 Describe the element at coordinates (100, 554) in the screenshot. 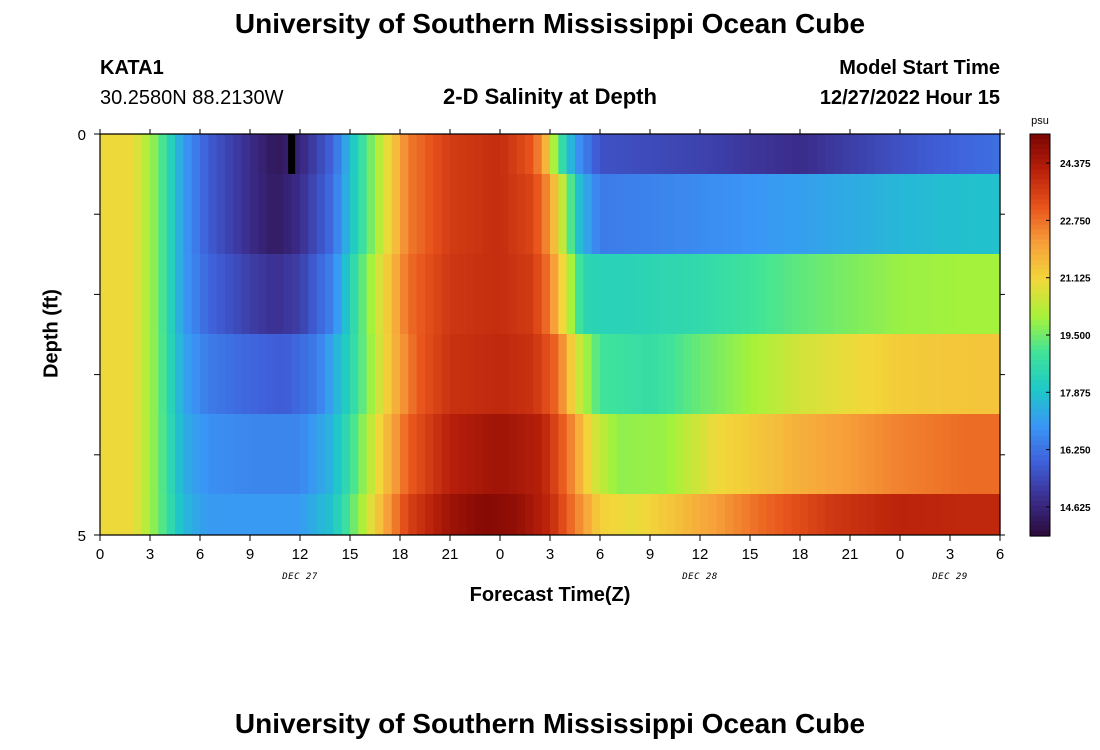

I see `x-tick-label: 0` at that location.